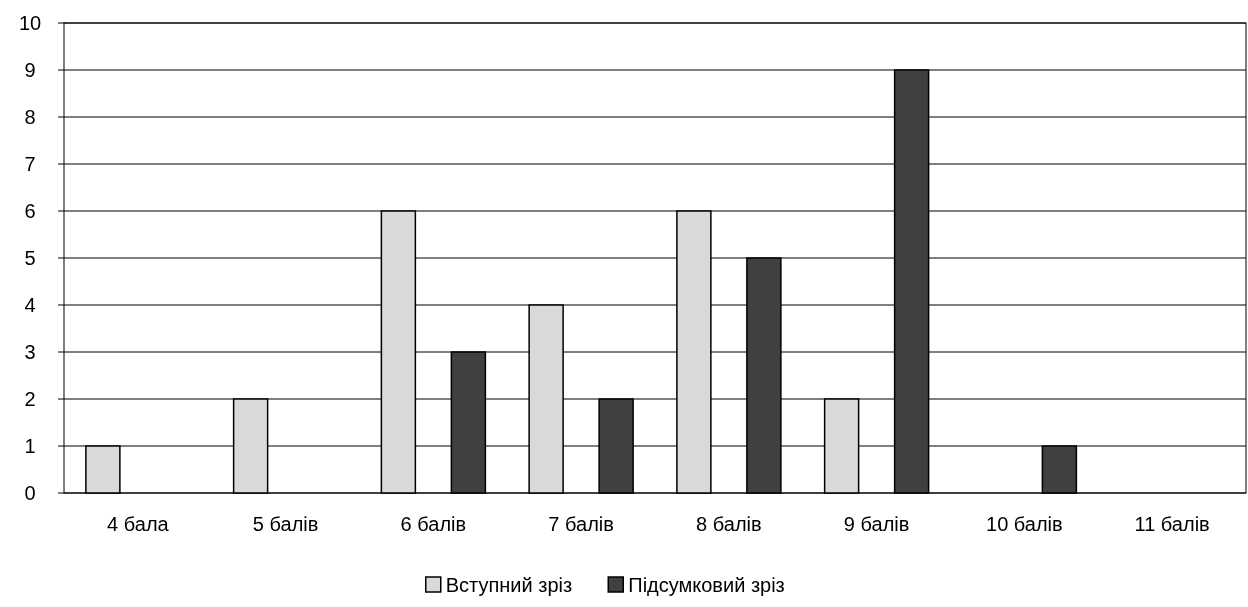 This screenshot has height=607, width=1248. I want to click on y-tick-label: 3, so click(30, 352).